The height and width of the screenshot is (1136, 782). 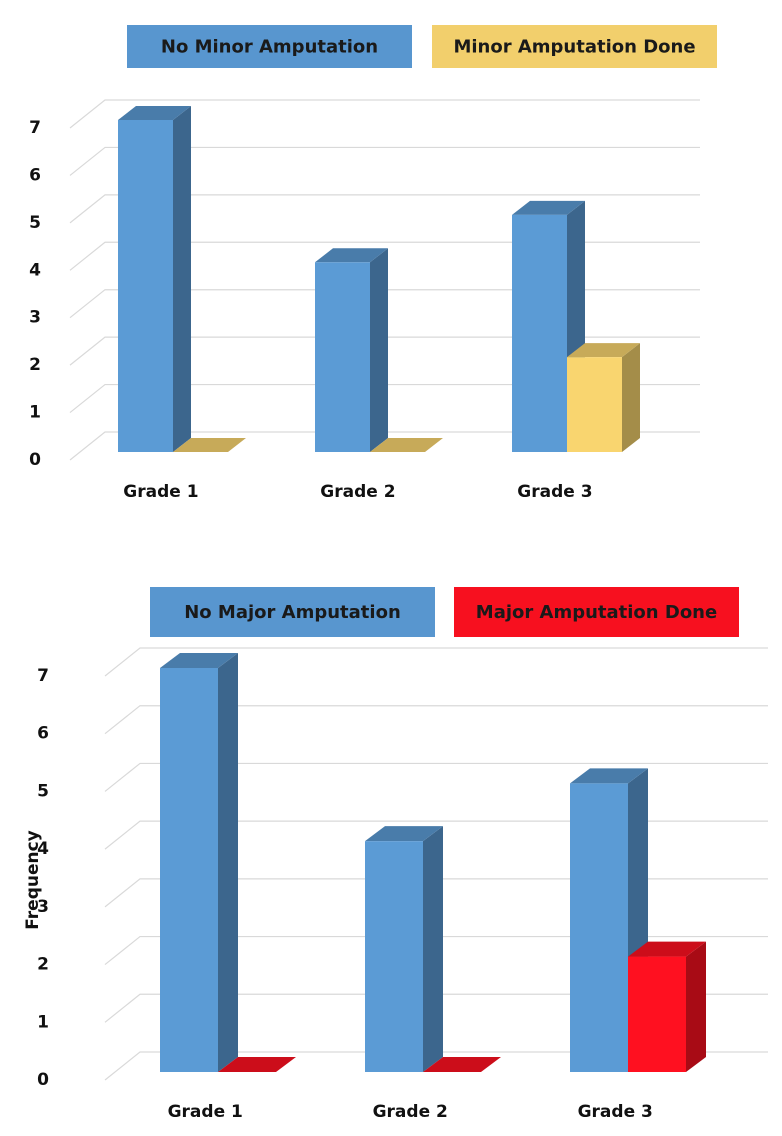 I want to click on legend-label: Major Amputation Done, so click(x=596, y=612).